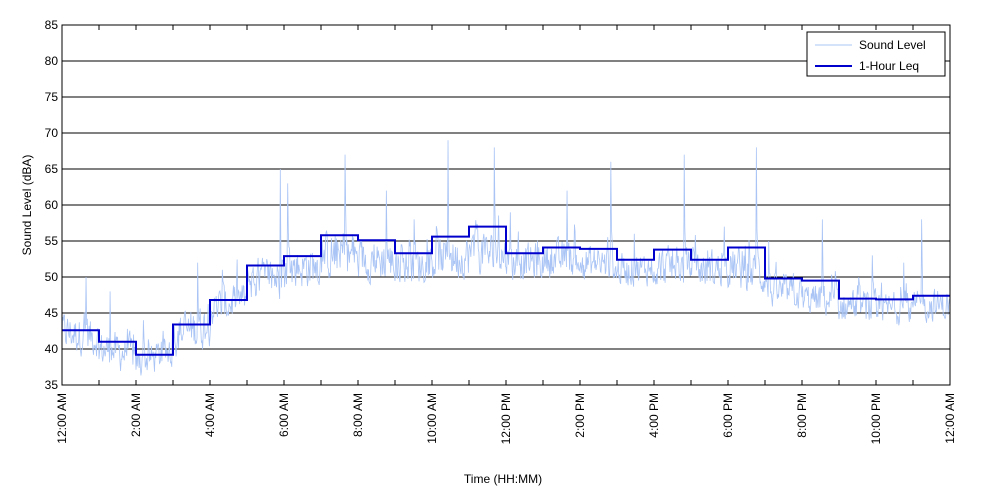 This screenshot has height=500, width=1000. Describe the element at coordinates (52, 241) in the screenshot. I see `y-tick-label: 55` at that location.